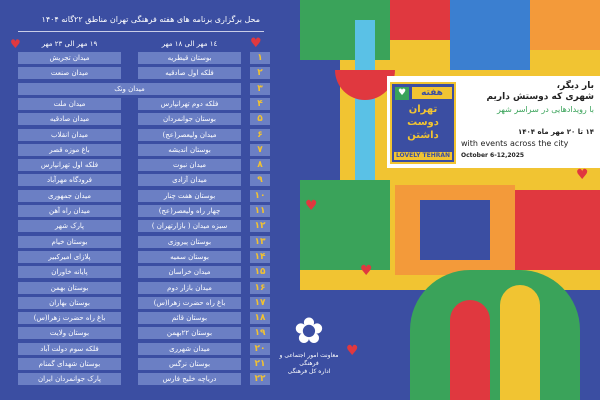  I want to click on table-row: ۱۱ چهار راه ولیعصر(عج) میدان راه آهن, so click(144, 211).